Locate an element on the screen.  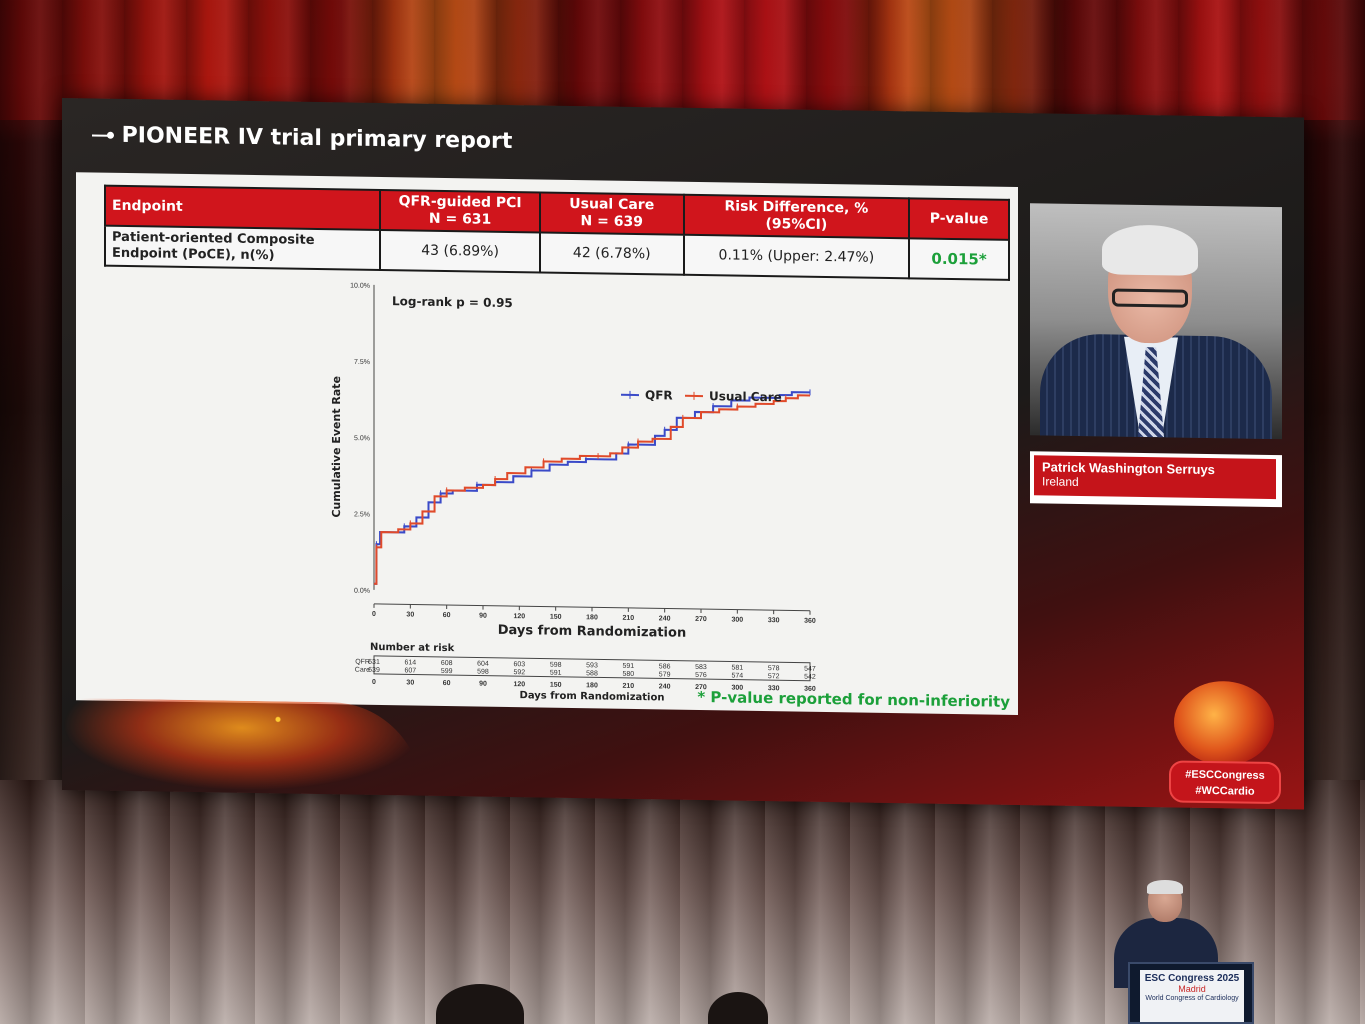
km-curve-qfr is located at coordinates (592, 488).